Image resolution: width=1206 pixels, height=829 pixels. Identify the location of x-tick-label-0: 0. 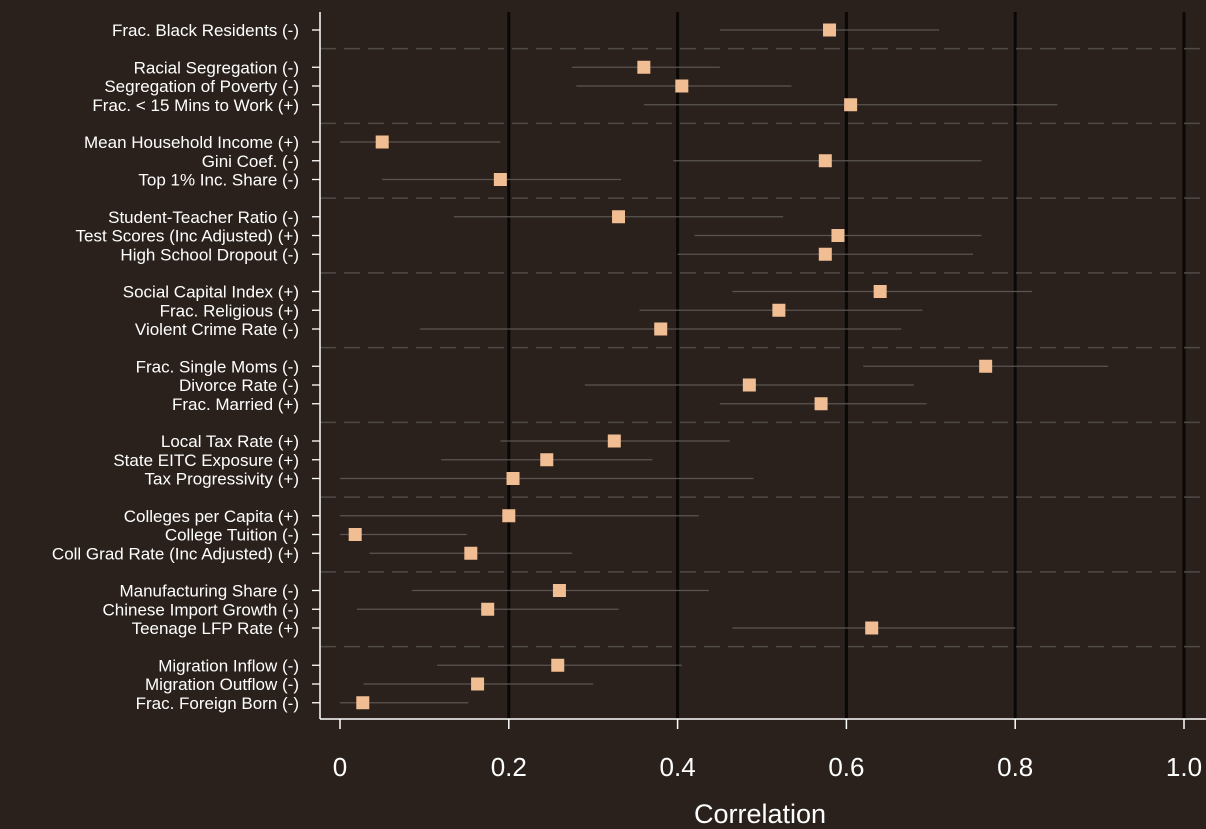
(340, 767).